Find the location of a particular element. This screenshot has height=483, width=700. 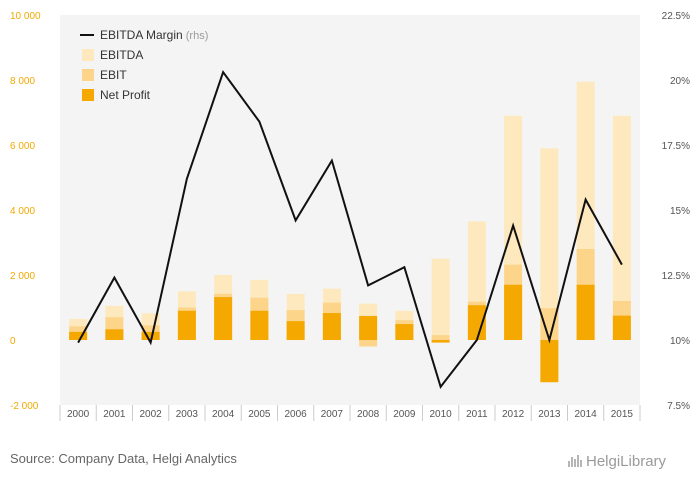

legend-label: EBITDA is located at coordinates (121, 55).